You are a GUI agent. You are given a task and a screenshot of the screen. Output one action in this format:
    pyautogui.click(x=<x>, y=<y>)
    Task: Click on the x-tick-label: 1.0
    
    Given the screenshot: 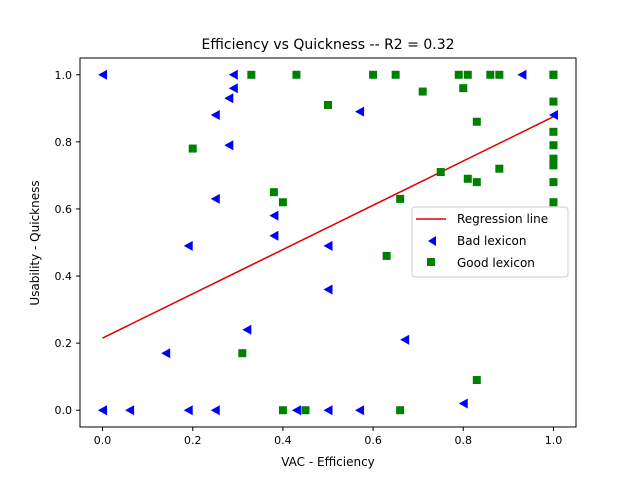 What is the action you would take?
    pyautogui.click(x=554, y=440)
    